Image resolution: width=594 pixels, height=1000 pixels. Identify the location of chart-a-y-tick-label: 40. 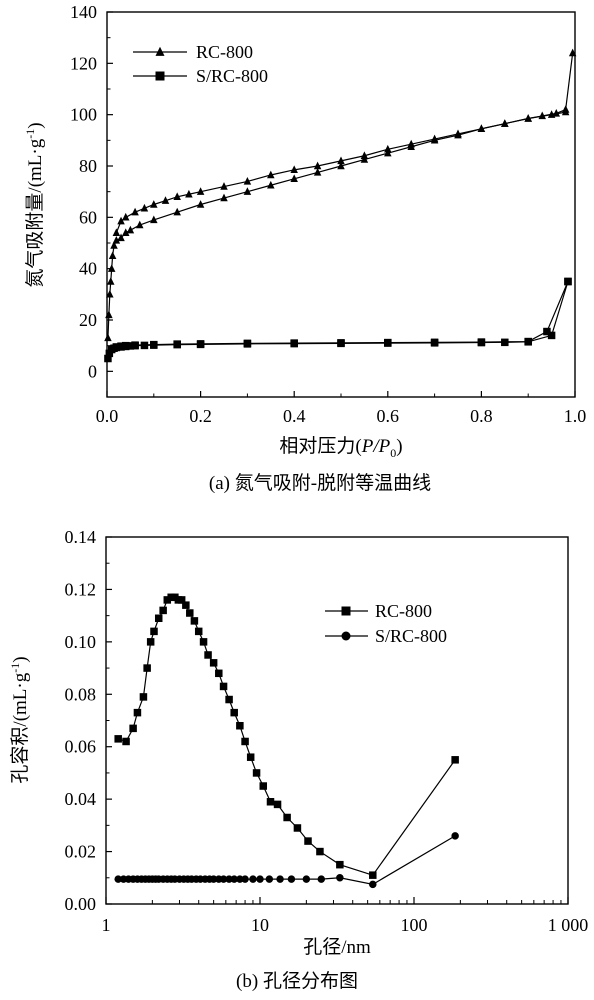
(88, 269).